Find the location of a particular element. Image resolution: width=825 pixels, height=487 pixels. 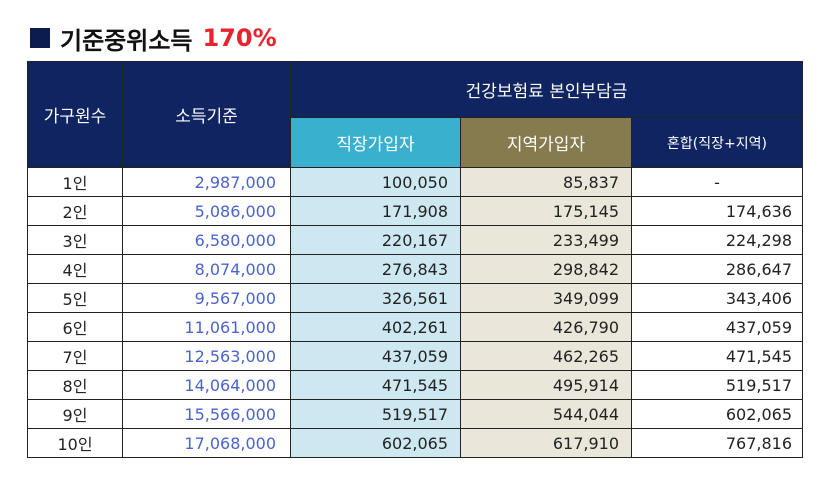

table-row: 2인 5,086,000 171,908 175,145 174,636 is located at coordinates (415, 211).